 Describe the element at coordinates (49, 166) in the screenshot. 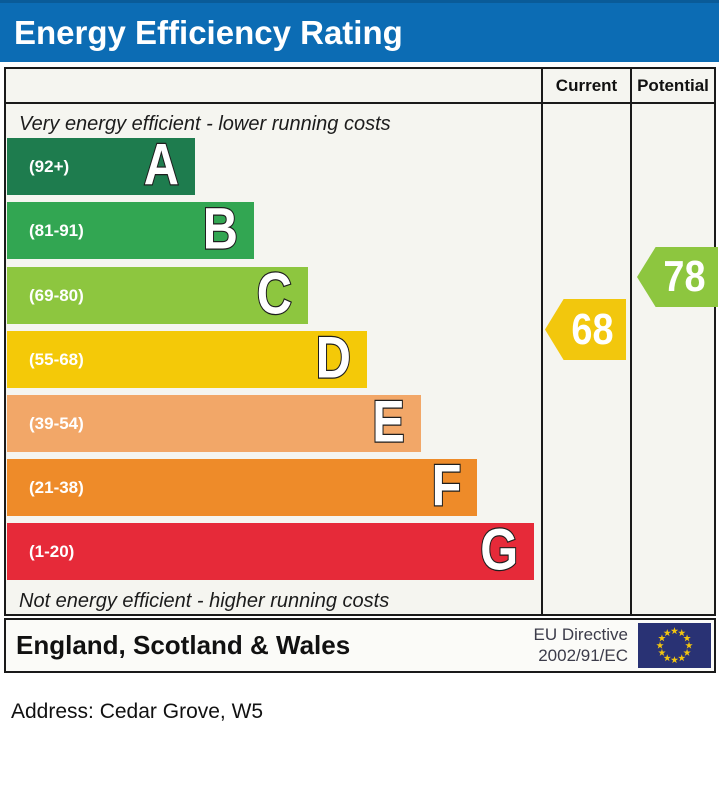

I see `band-range-label: (92+)` at that location.